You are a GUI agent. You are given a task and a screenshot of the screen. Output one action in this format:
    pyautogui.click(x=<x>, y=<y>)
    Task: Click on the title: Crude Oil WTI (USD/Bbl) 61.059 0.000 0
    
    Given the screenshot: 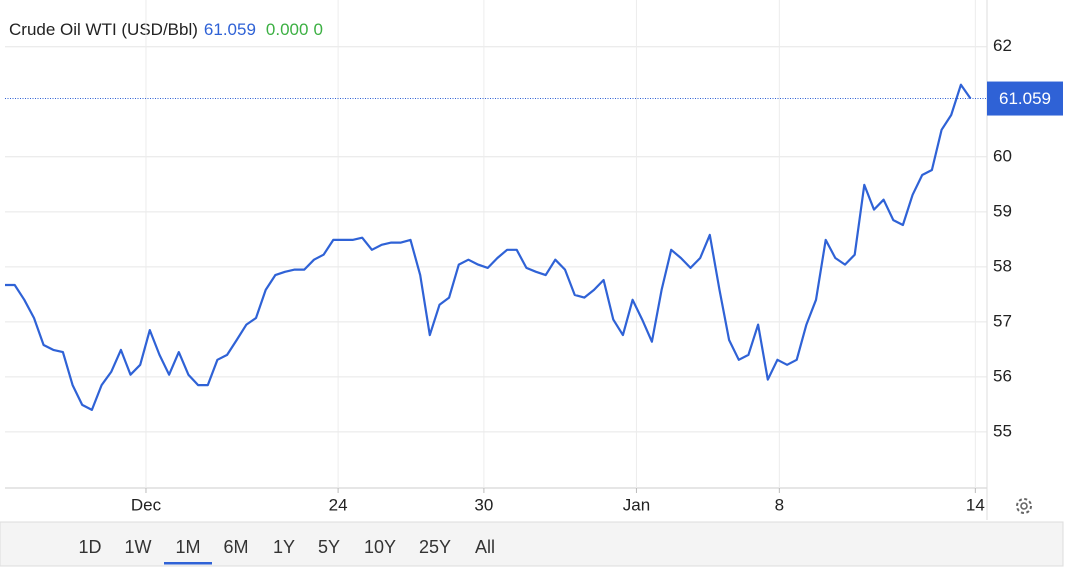 What is the action you would take?
    pyautogui.click(x=166, y=29)
    